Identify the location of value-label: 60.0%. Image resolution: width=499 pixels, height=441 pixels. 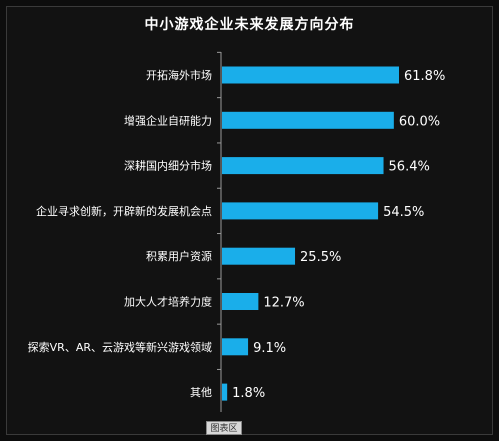
(419, 121).